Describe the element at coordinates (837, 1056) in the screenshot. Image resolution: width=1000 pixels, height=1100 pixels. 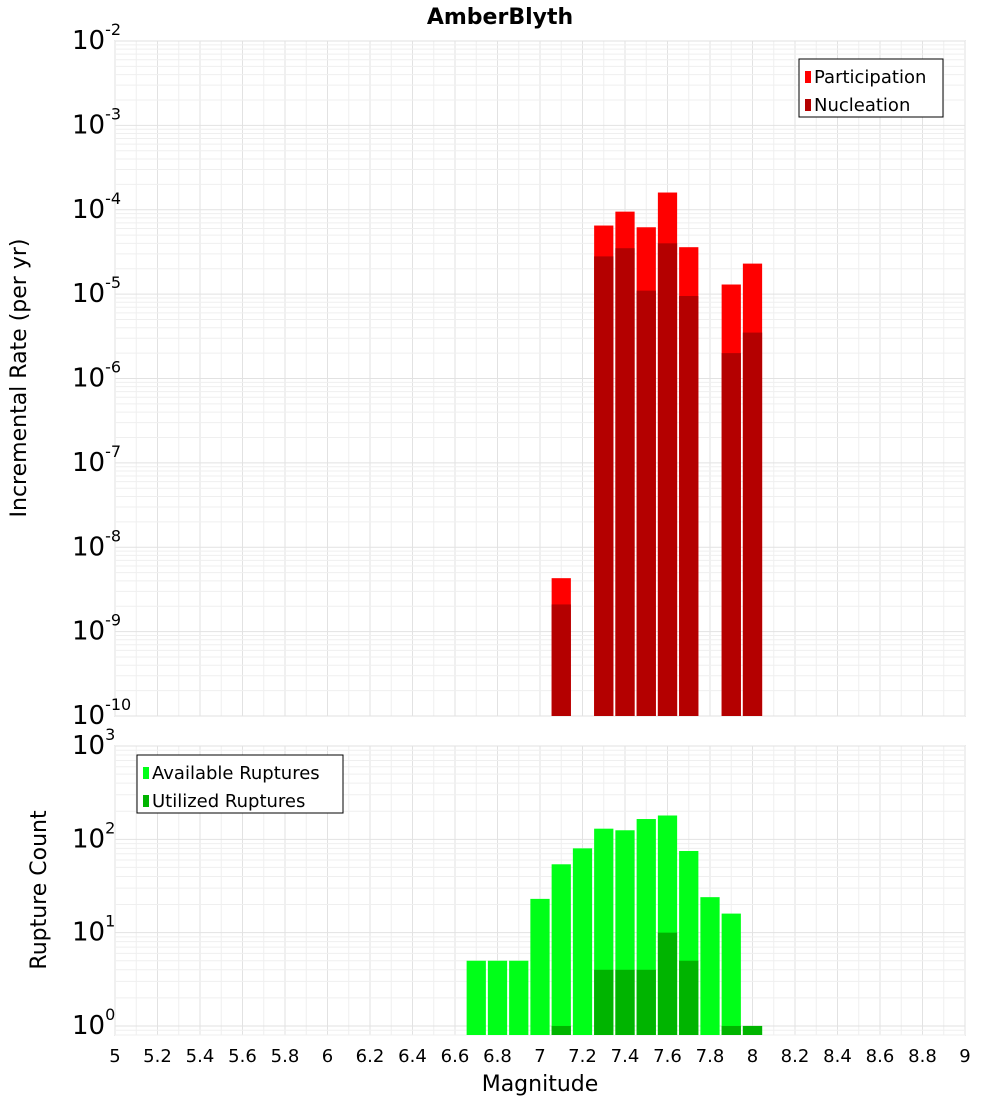
I see `x-tick-label: 8.4` at that location.